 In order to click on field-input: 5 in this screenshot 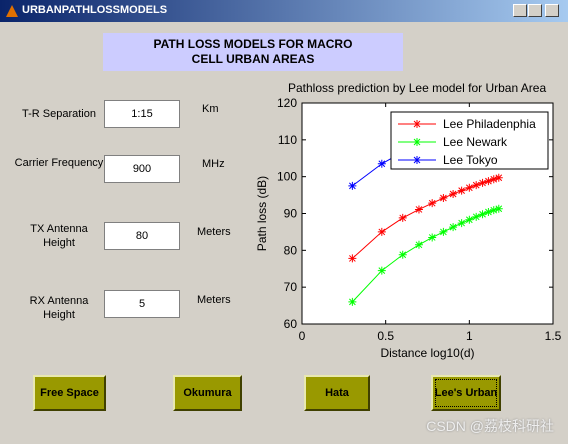, I will do `click(142, 304)`.